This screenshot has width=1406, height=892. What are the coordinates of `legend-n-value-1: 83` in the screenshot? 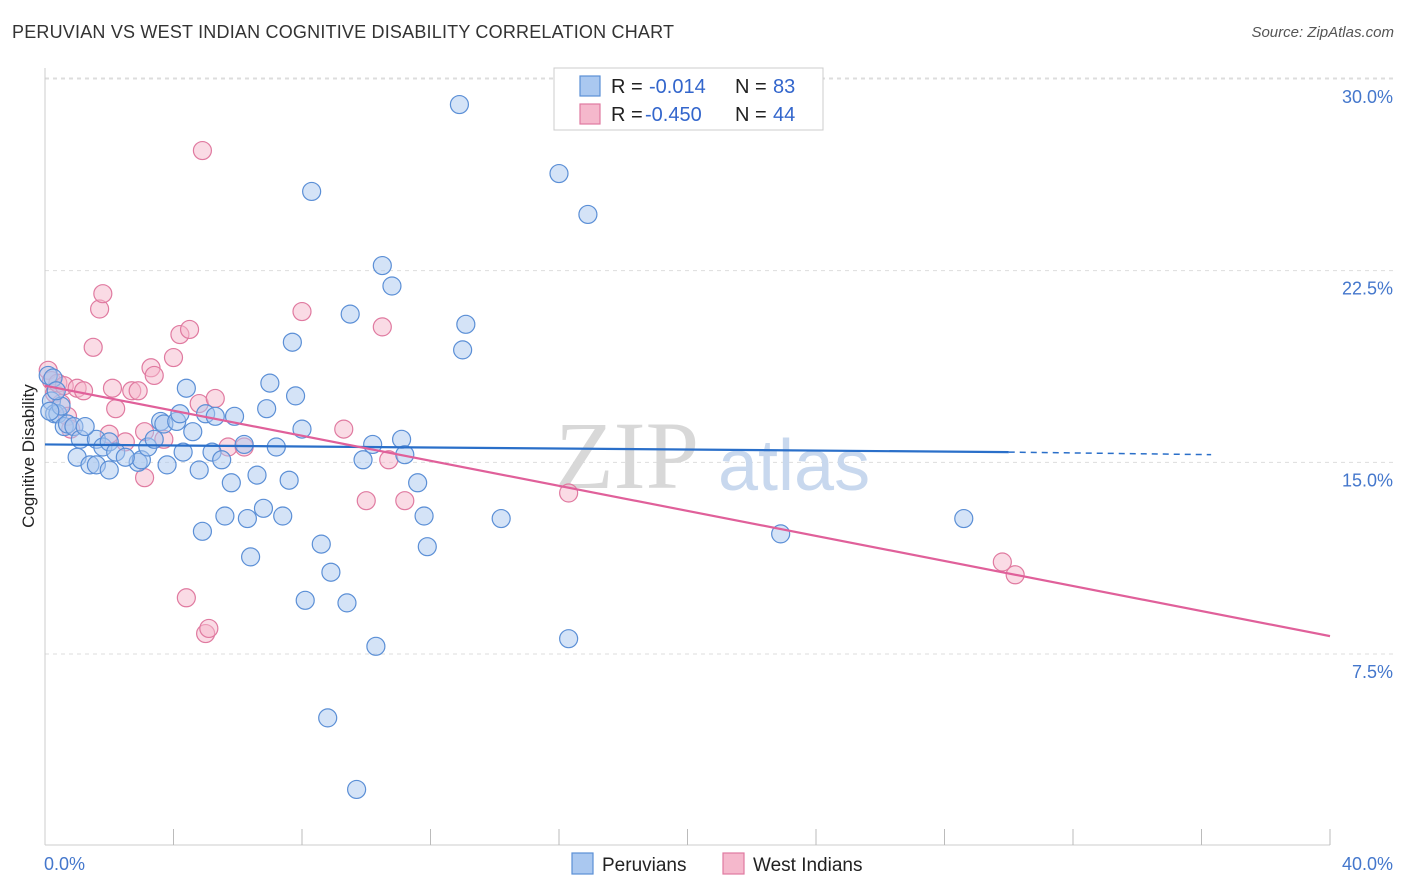 It's located at (784, 87).